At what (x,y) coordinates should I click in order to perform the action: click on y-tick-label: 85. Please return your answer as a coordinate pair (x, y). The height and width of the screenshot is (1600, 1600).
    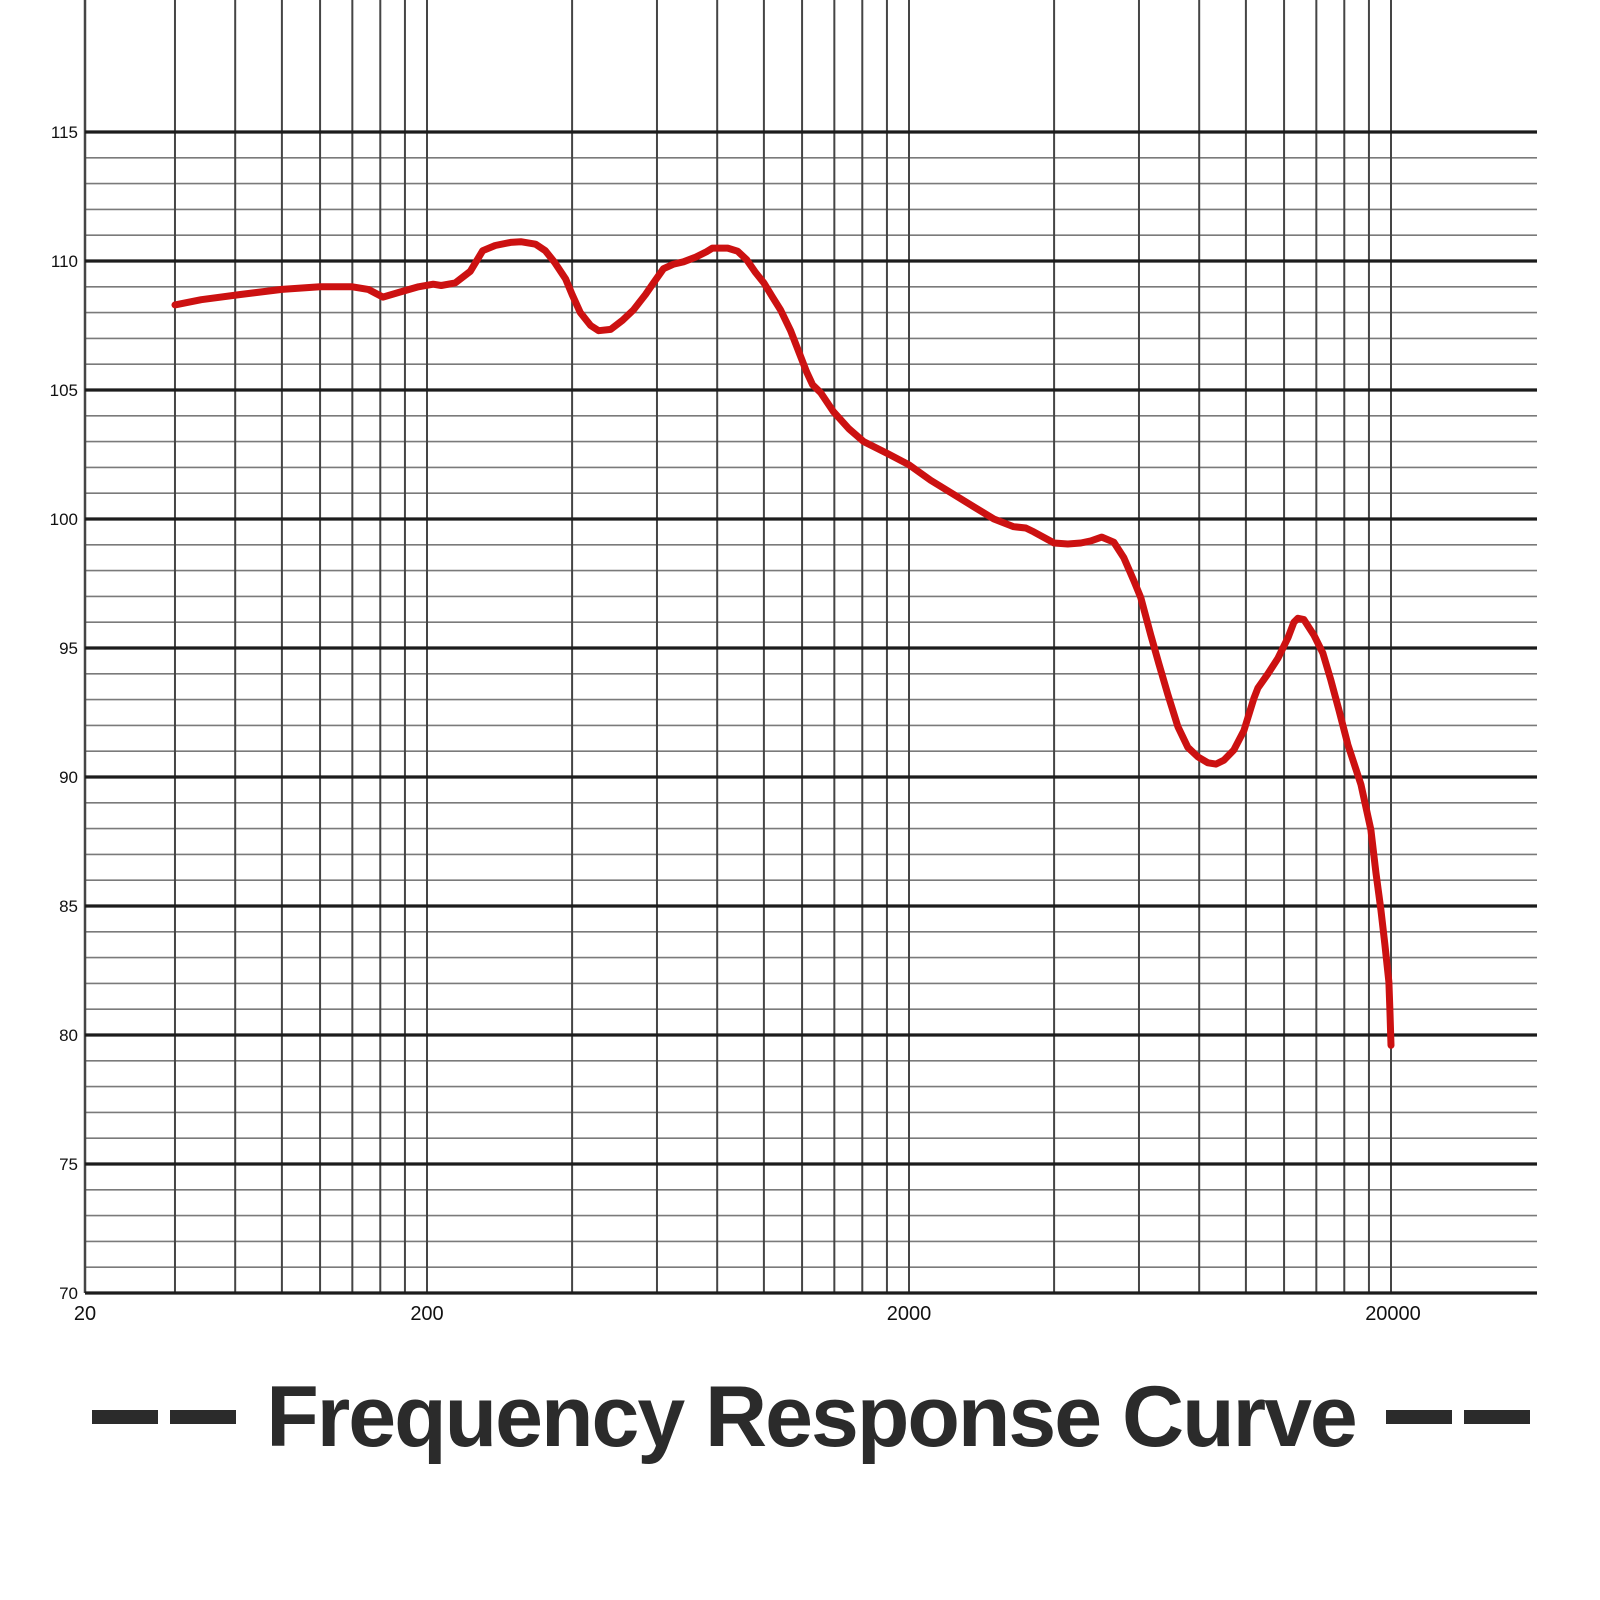
    Looking at the image, I should click on (68, 906).